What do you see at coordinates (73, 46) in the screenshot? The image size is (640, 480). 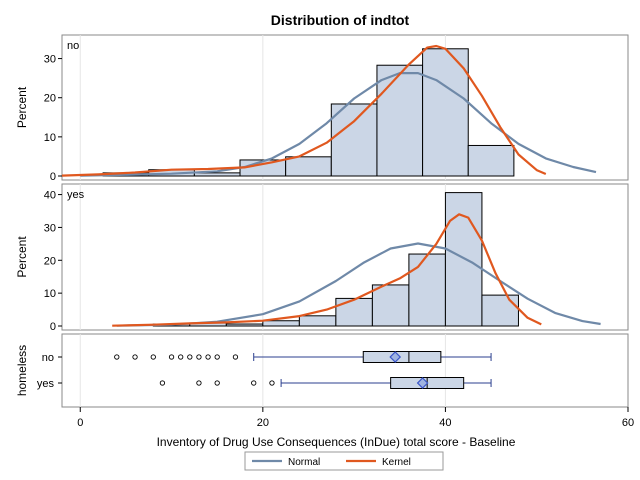 I see `panel-label: no` at bounding box center [73, 46].